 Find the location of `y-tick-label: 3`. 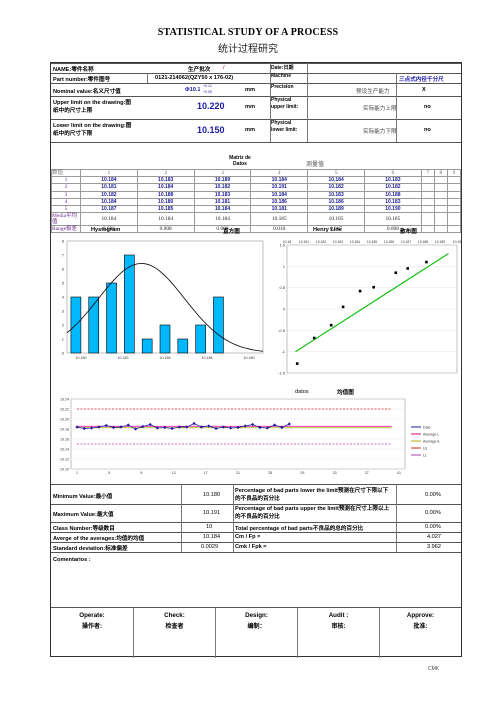

y-tick-label: 3 is located at coordinates (63, 311).